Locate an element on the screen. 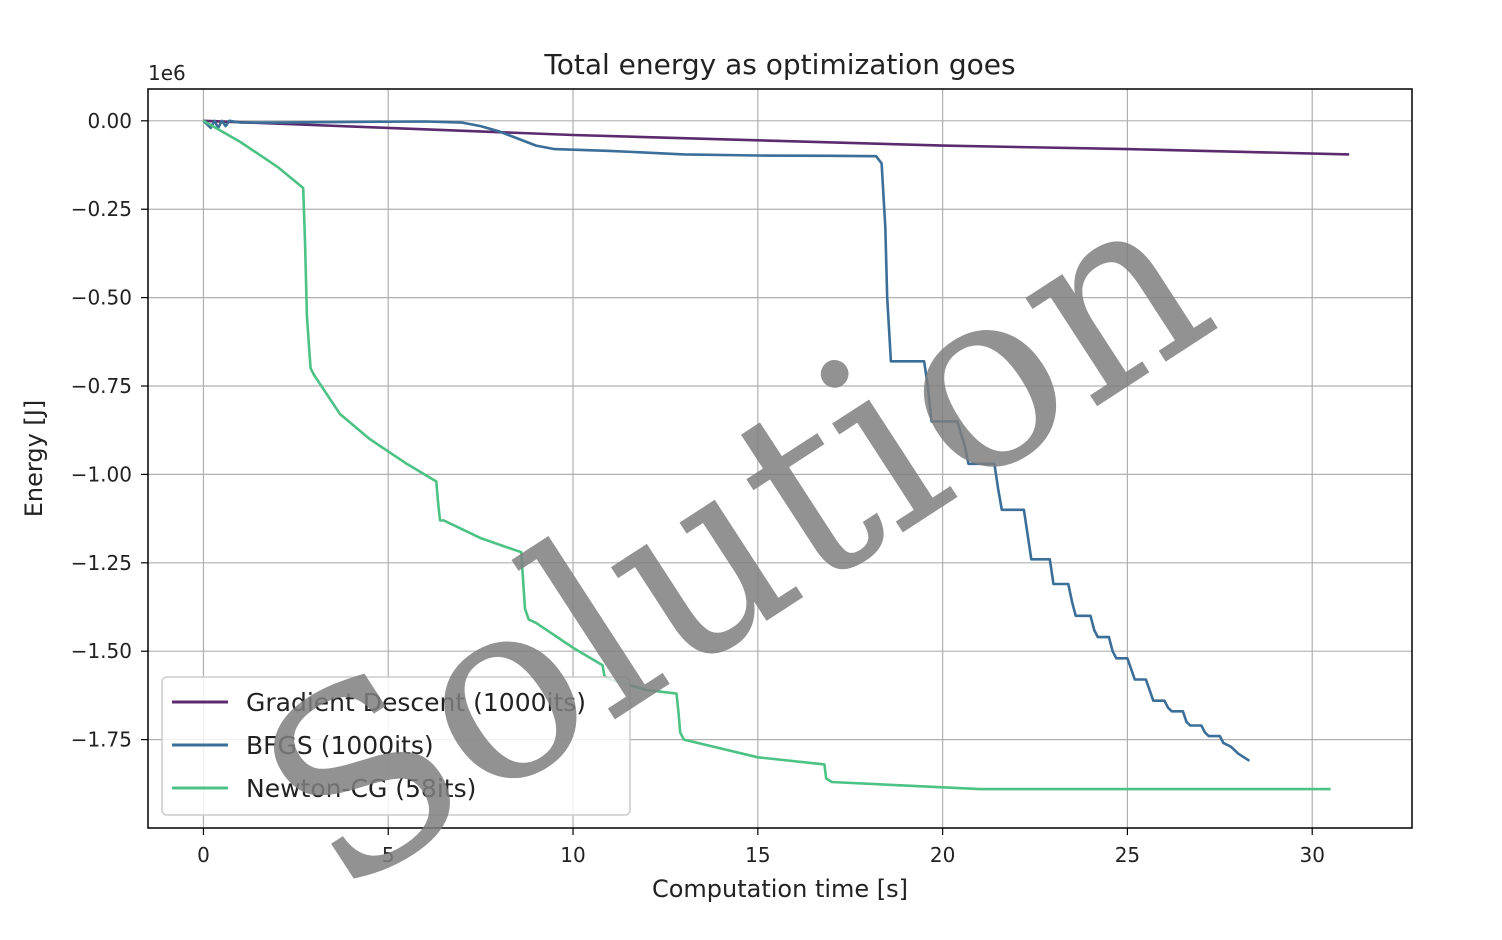 This screenshot has width=1502, height=940. x-tick-label: 20 is located at coordinates (942, 855).